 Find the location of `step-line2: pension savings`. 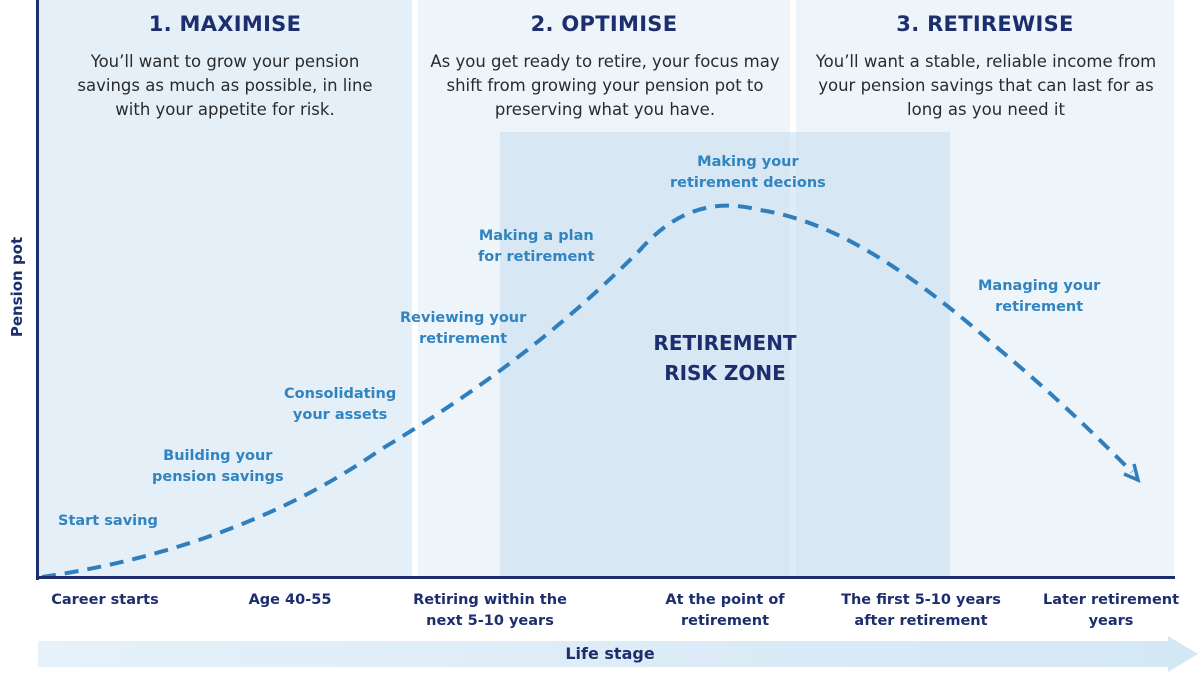

step-line2: pension savings is located at coordinates (218, 477).